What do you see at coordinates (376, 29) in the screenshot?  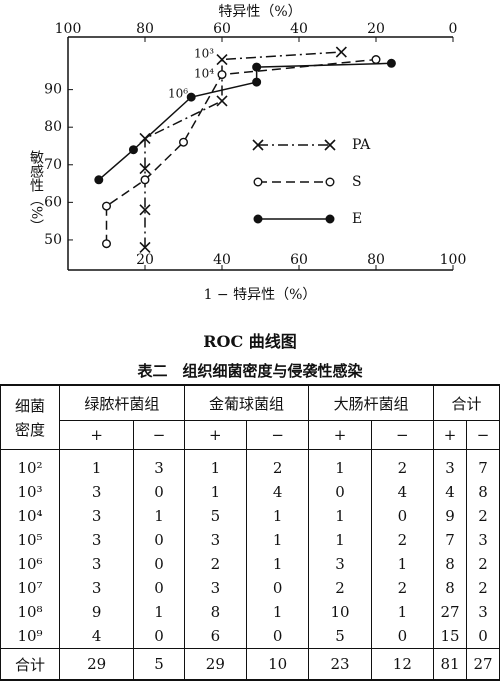 I see `top-tick-label: 20` at bounding box center [376, 29].